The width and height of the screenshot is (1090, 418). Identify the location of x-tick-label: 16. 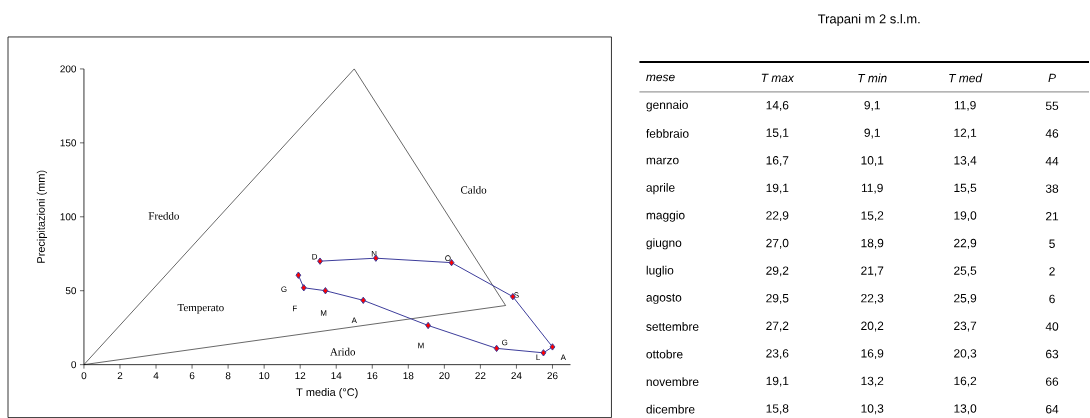
(372, 376).